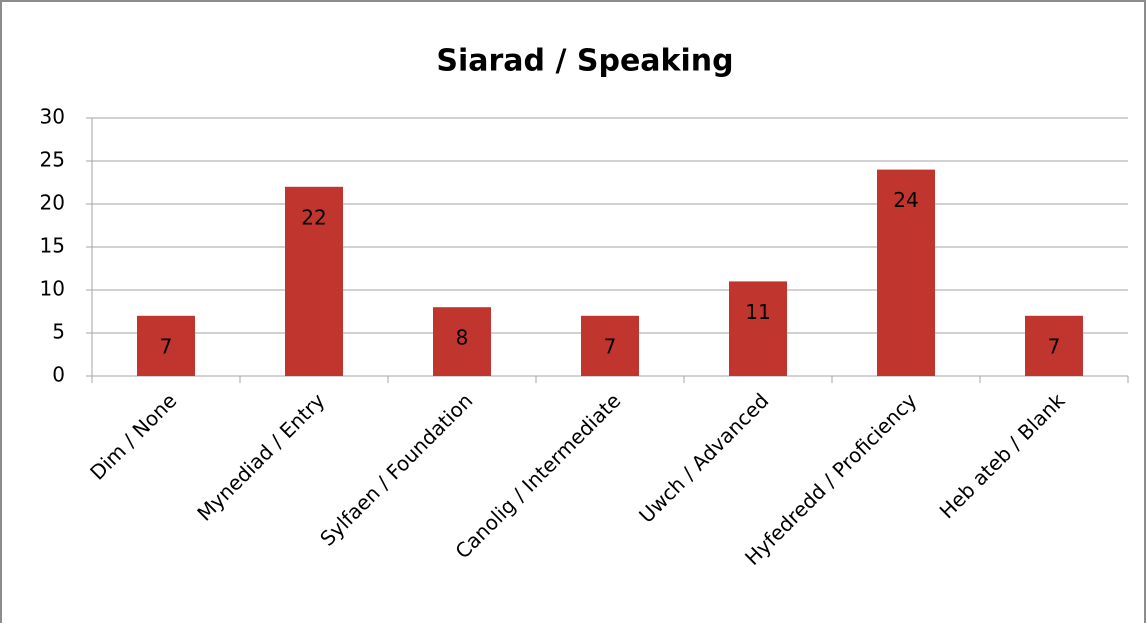 This screenshot has width=1147, height=627. What do you see at coordinates (52, 289) in the screenshot?
I see `y-tick-label: 10` at bounding box center [52, 289].